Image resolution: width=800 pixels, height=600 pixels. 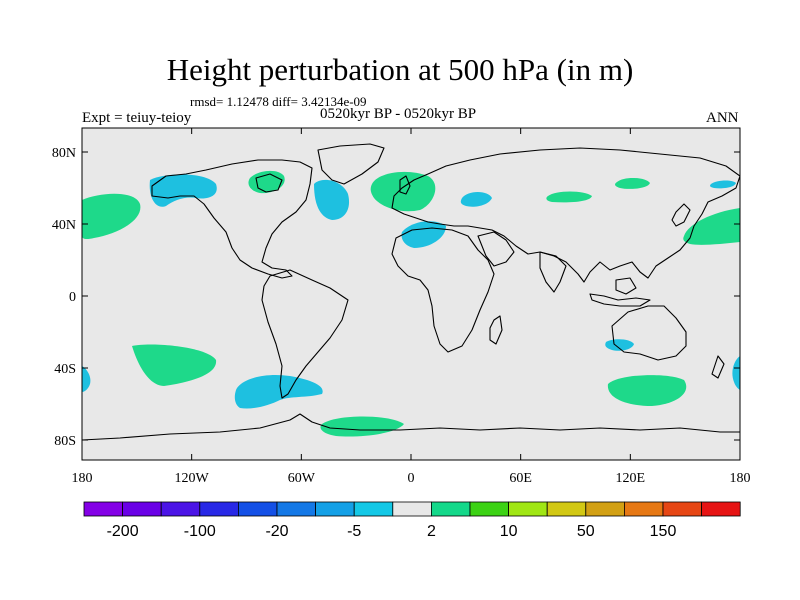 I want to click on rmsd-diff-stats: rmsd= 1.12478 diff= 3.42134e-09, so click(x=278, y=101).